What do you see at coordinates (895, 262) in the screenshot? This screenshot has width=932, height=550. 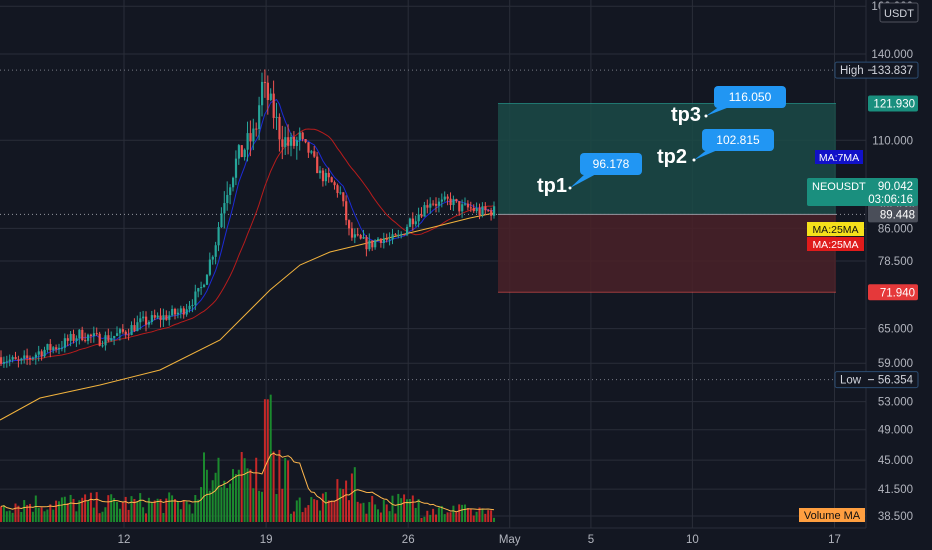 I see `price-tick-label: 78.500` at bounding box center [895, 262].